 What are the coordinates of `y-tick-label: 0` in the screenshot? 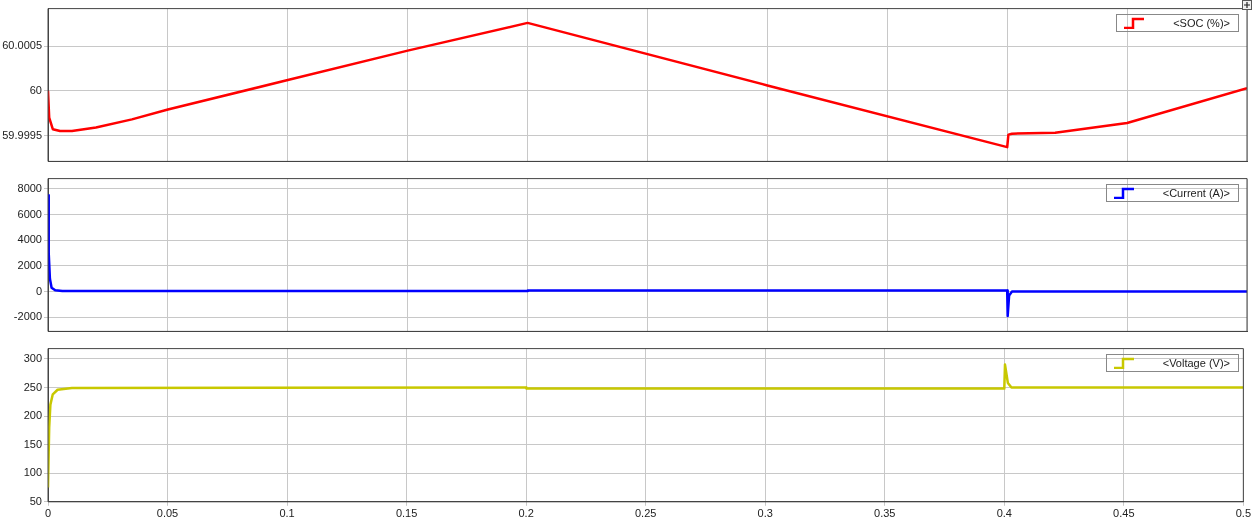 It's located at (38, 290).